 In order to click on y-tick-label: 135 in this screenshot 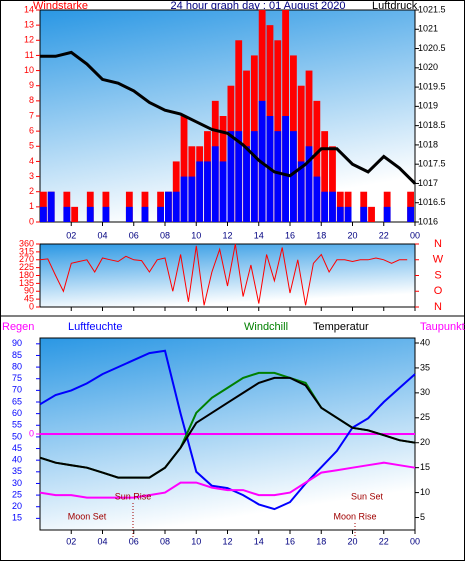, I will do `click(26, 283)`.